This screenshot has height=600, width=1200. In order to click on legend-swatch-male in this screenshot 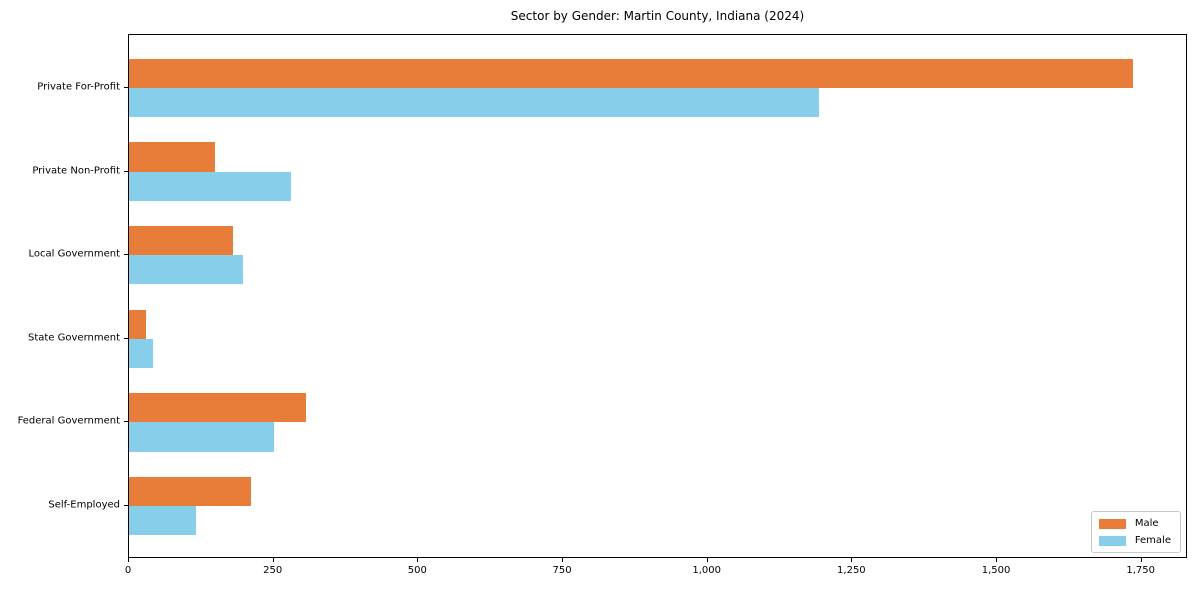, I will do `click(1112, 523)`.